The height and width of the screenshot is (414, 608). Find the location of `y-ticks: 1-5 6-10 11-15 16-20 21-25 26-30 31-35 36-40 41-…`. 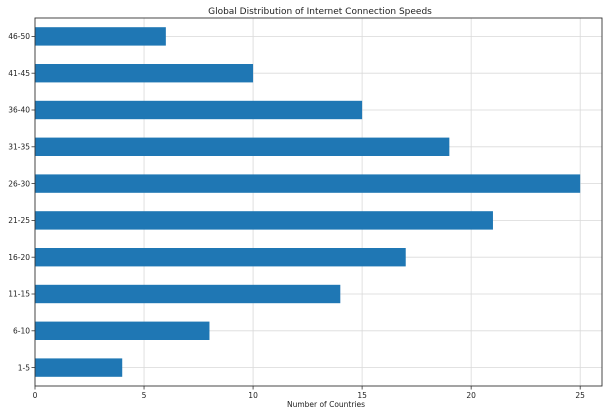

y-ticks: 1-5 6-10 11-15 16-20 21-25 26-30 31-35 36-40 41-… is located at coordinates (21, 202).